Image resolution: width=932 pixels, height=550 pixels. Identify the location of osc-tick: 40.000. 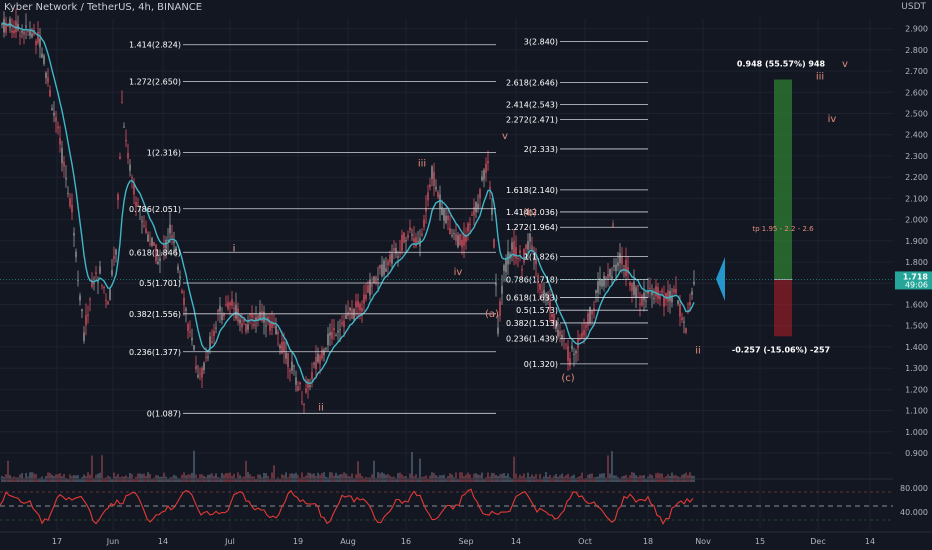
(914, 512).